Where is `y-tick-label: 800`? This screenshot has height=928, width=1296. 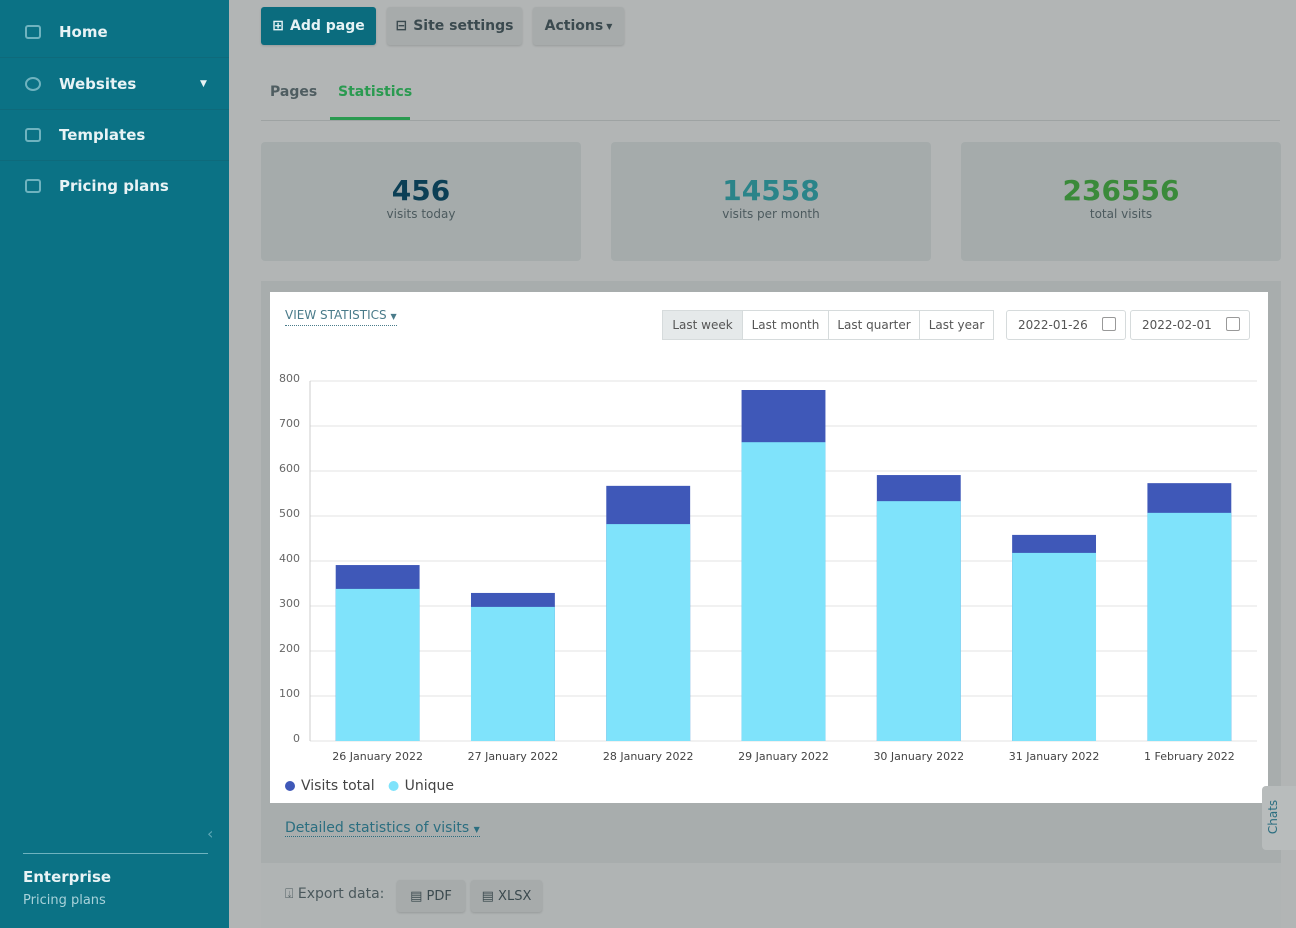
y-tick-label: 800 is located at coordinates (289, 378).